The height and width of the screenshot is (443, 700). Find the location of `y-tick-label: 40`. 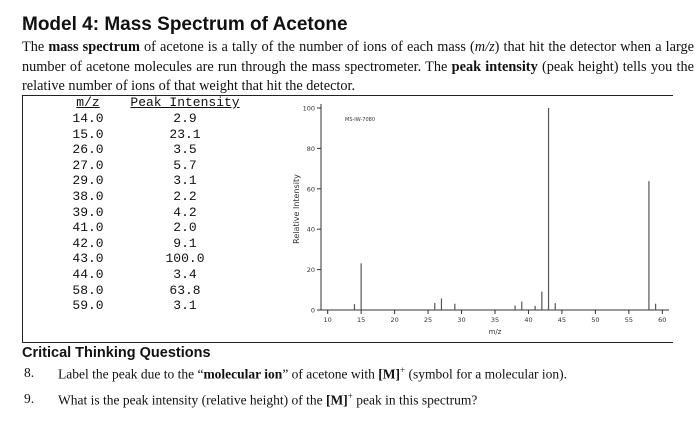

y-tick-label: 40 is located at coordinates (311, 230).